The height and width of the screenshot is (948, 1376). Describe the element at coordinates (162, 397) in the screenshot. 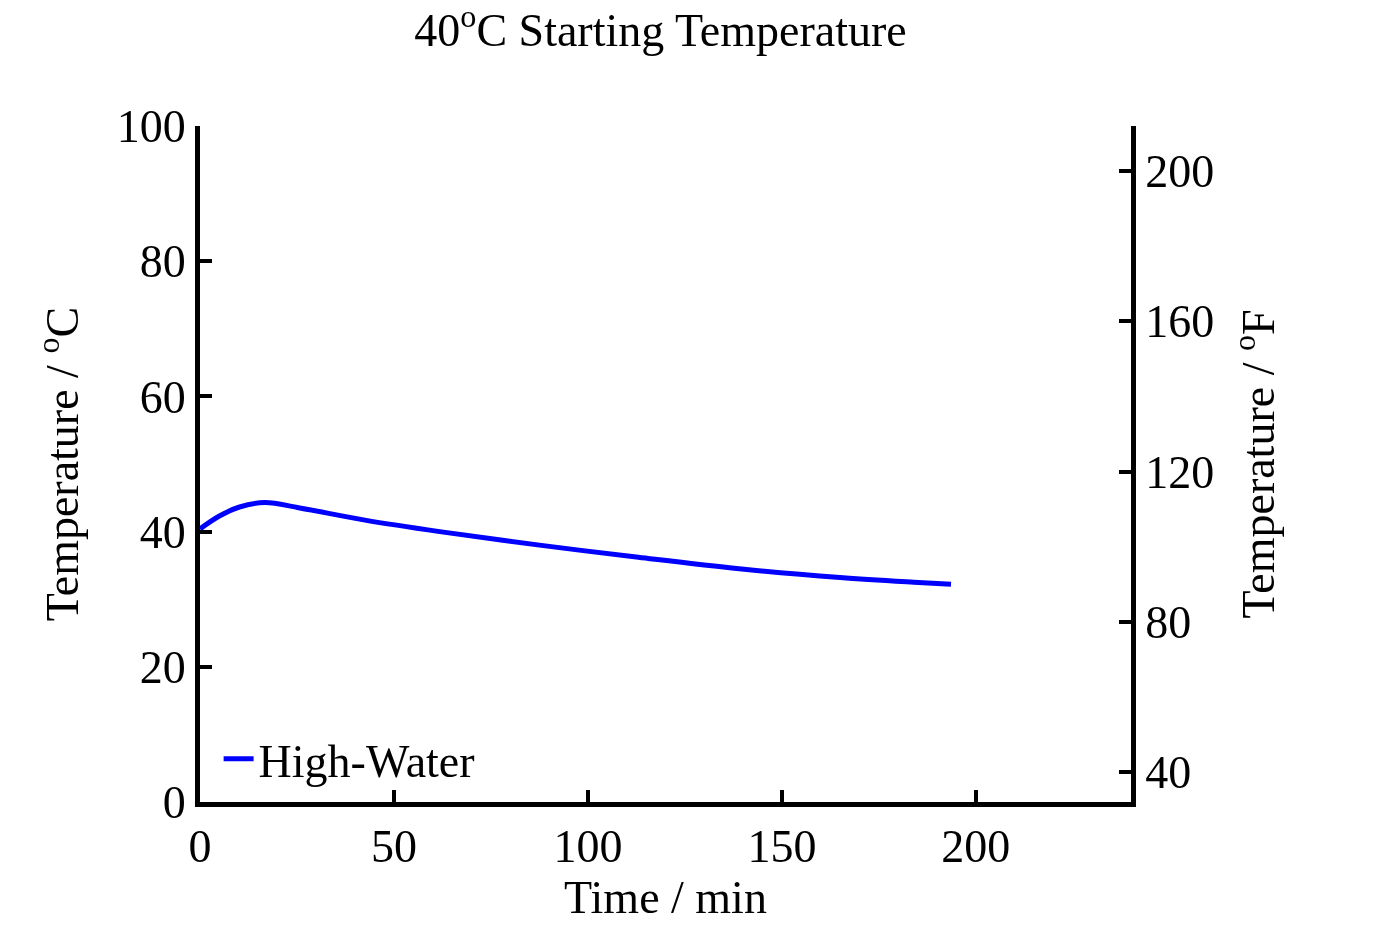

I see `y-tick-label: 60` at that location.